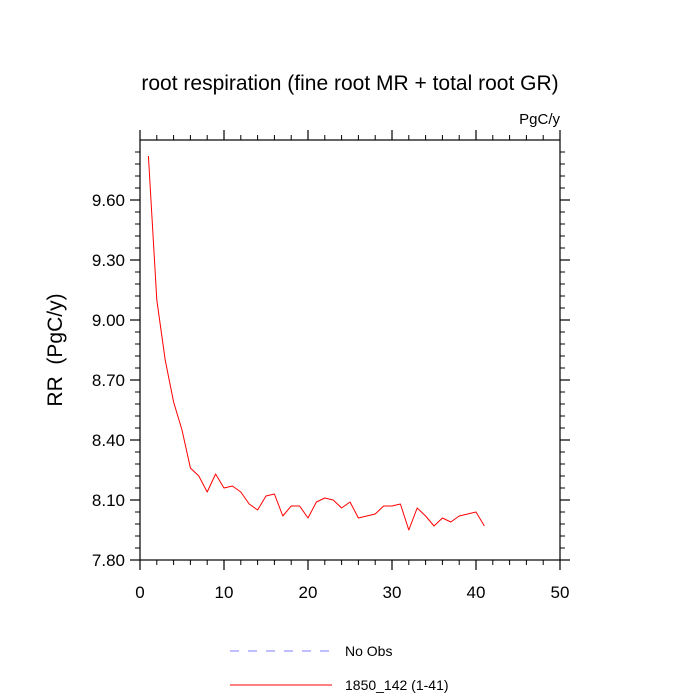 The image size is (700, 700). What do you see at coordinates (108, 380) in the screenshot?
I see `y-tick-label: 8.70` at bounding box center [108, 380].